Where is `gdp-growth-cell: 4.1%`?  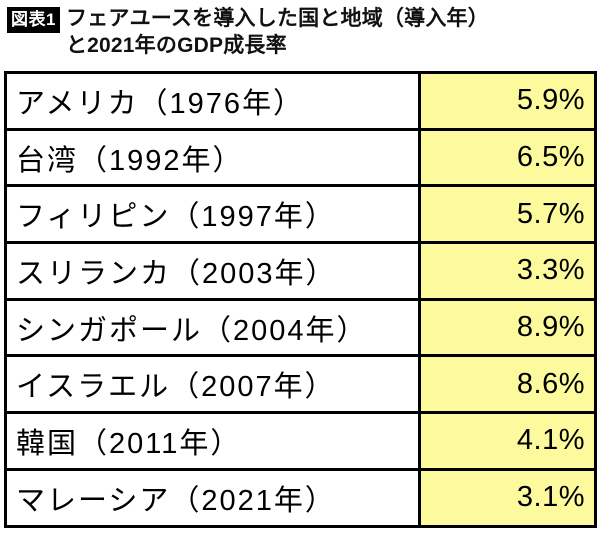
gdp-growth-cell: 4.1% is located at coordinates (507, 441).